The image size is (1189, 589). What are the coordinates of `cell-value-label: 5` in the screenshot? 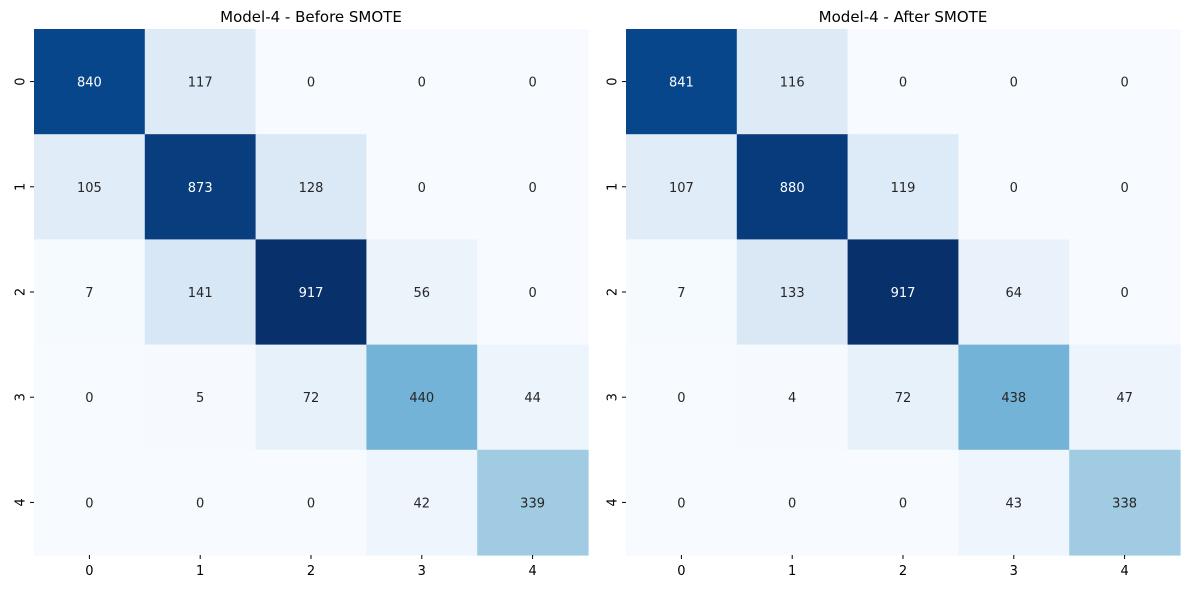 It's located at (200, 398).